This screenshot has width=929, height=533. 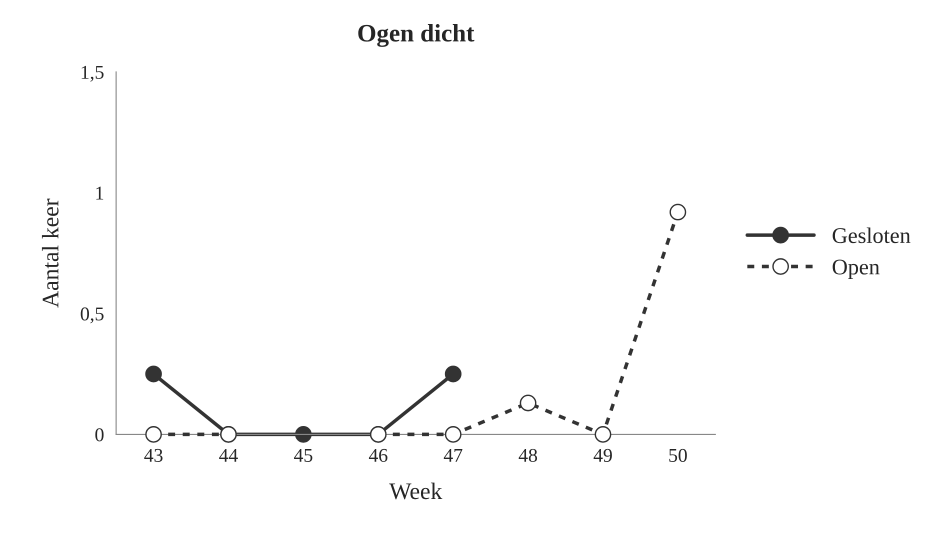 What do you see at coordinates (378, 455) in the screenshot?
I see `x-tick-label: 46` at bounding box center [378, 455].